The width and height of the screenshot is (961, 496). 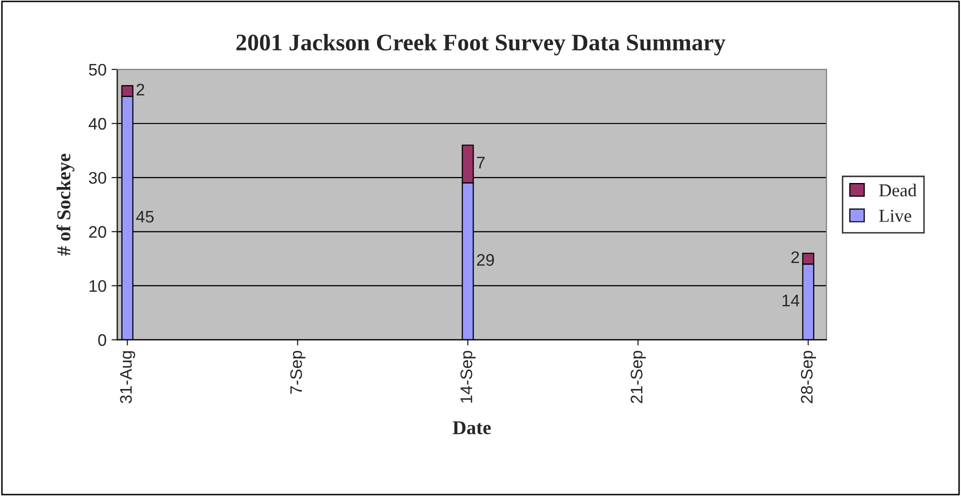 I want to click on y-tick-label: 20, so click(x=97, y=232).